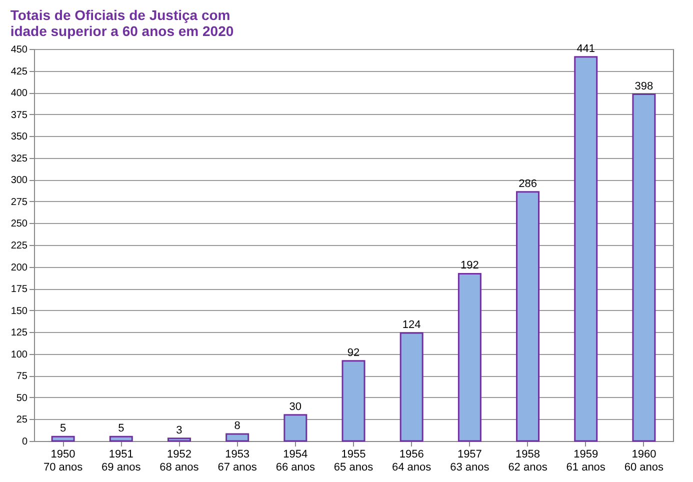 The width and height of the screenshot is (693, 482). I want to click on data-label: 398, so click(644, 86).